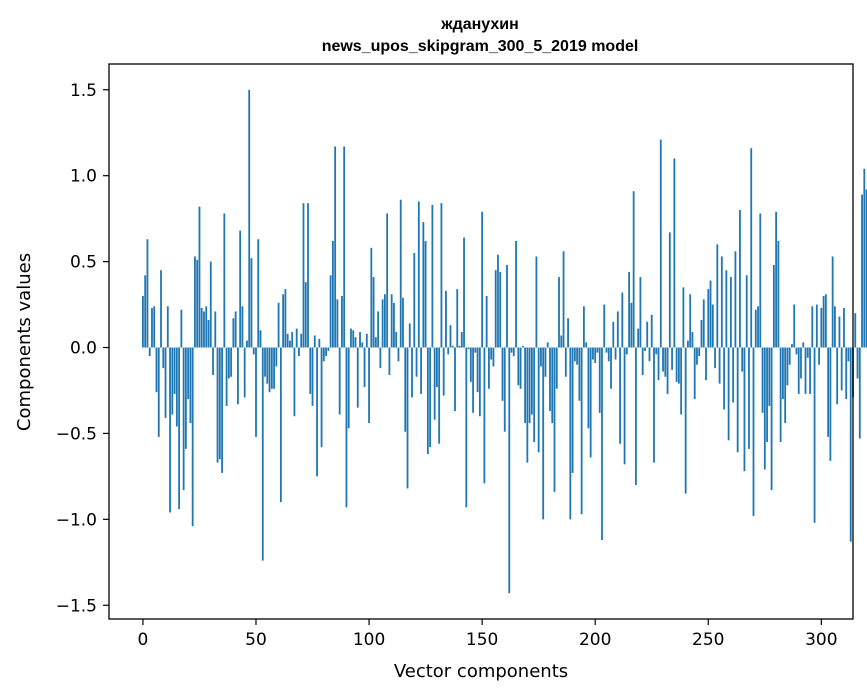 This screenshot has height=696, width=867. Describe the element at coordinates (488, 634) in the screenshot. I see `x-axis-ticks: 0 50 100 150 200 250 300` at that location.